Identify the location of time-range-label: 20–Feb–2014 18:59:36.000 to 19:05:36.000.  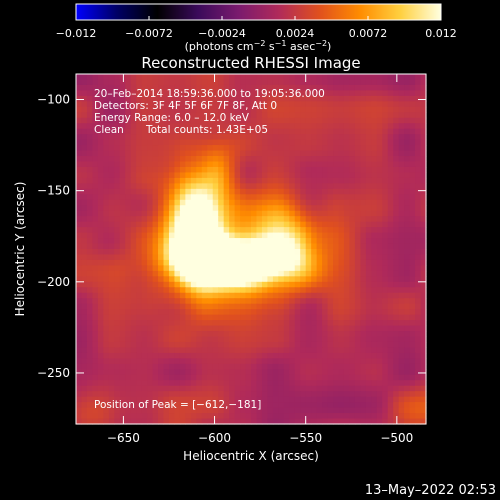
(209, 94).